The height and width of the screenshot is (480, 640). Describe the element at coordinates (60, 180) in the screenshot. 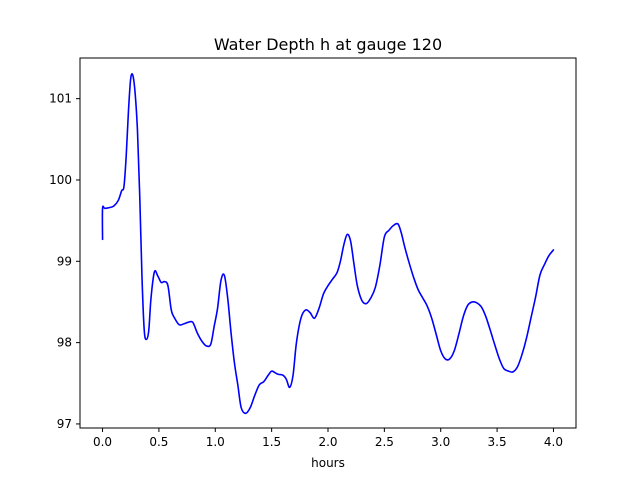

I see `y-tick-label: 100` at that location.